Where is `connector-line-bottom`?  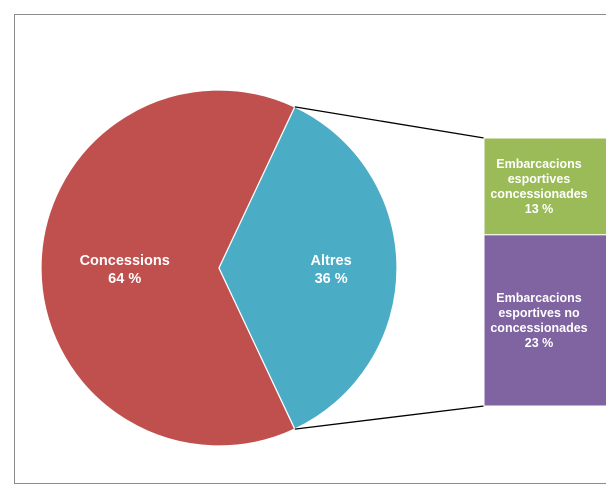
connector-line-bottom is located at coordinates (389, 417).